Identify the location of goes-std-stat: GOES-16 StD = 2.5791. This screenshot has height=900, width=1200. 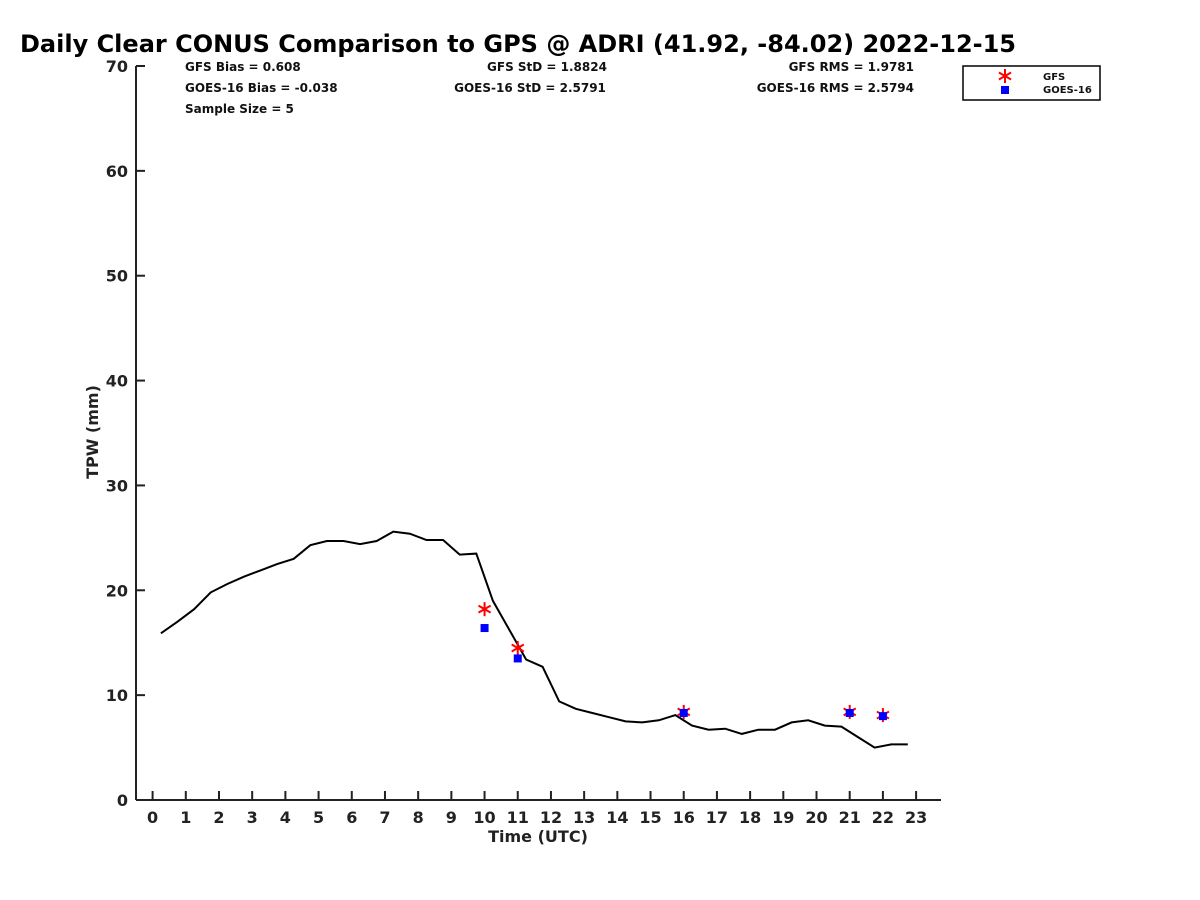
(530, 88).